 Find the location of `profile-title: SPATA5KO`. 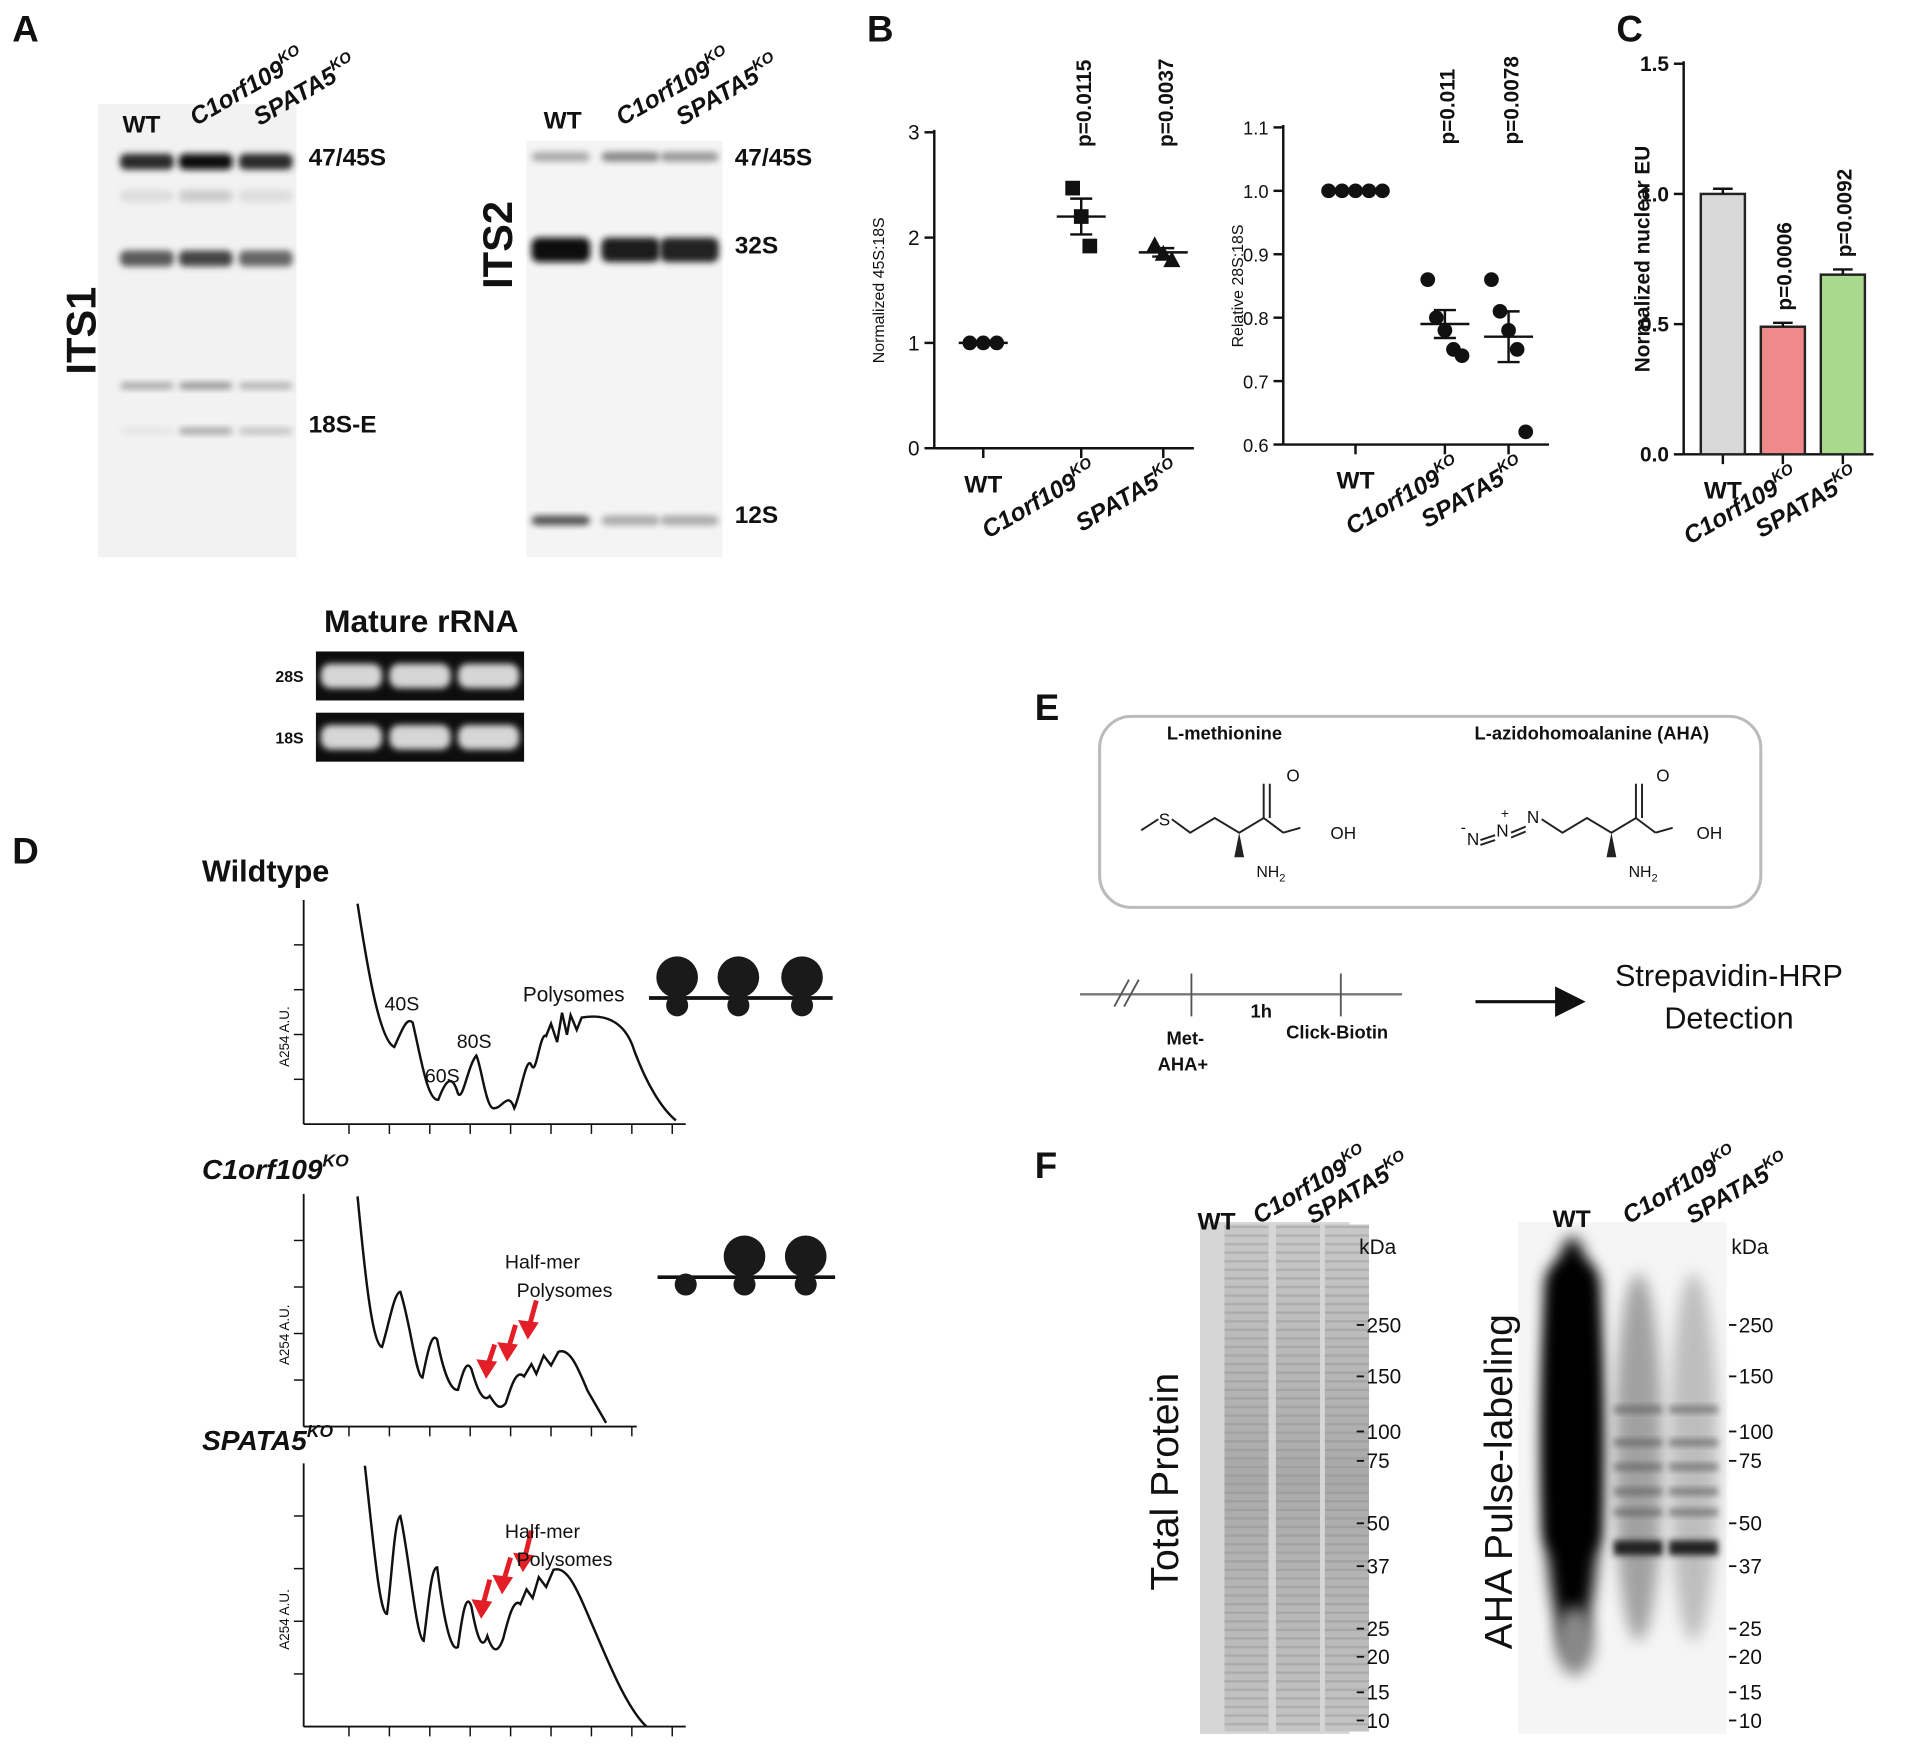

profile-title: SPATA5KO is located at coordinates (267, 1438).